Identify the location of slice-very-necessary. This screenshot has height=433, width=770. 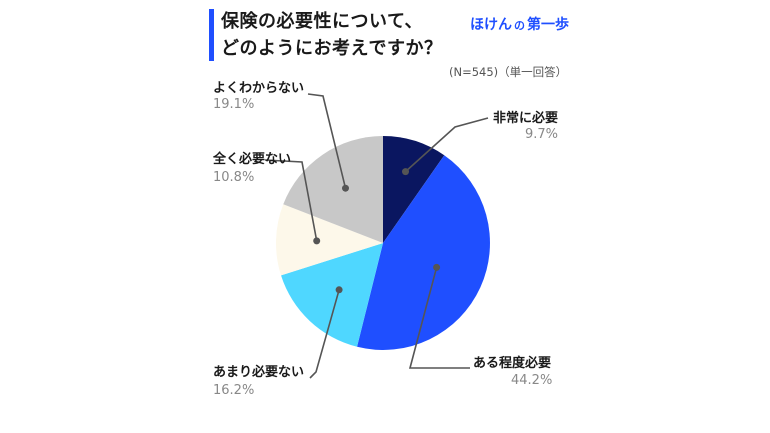
(414, 189).